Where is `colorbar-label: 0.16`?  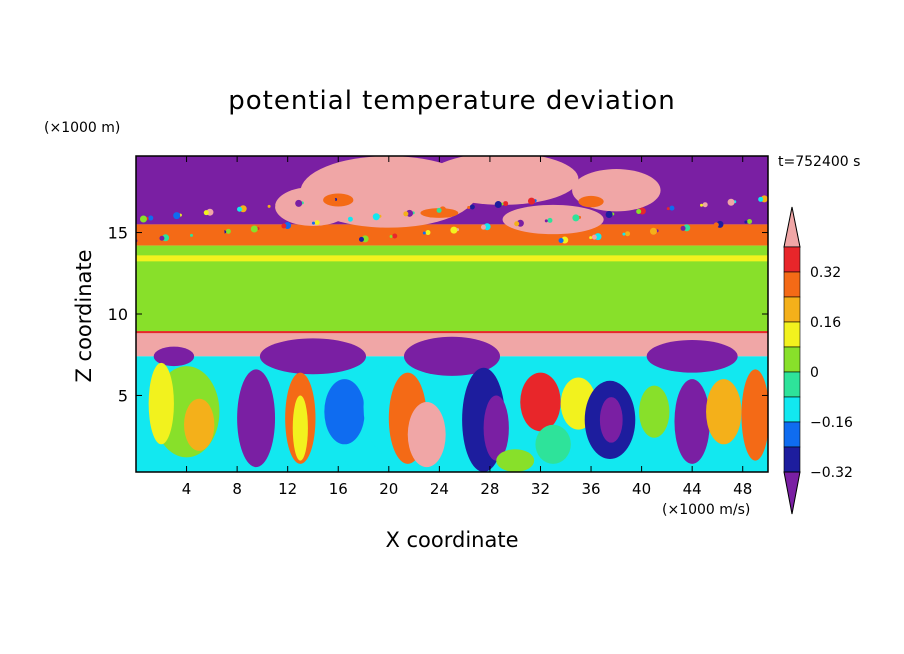
colorbar-label: 0.16 is located at coordinates (825, 323).